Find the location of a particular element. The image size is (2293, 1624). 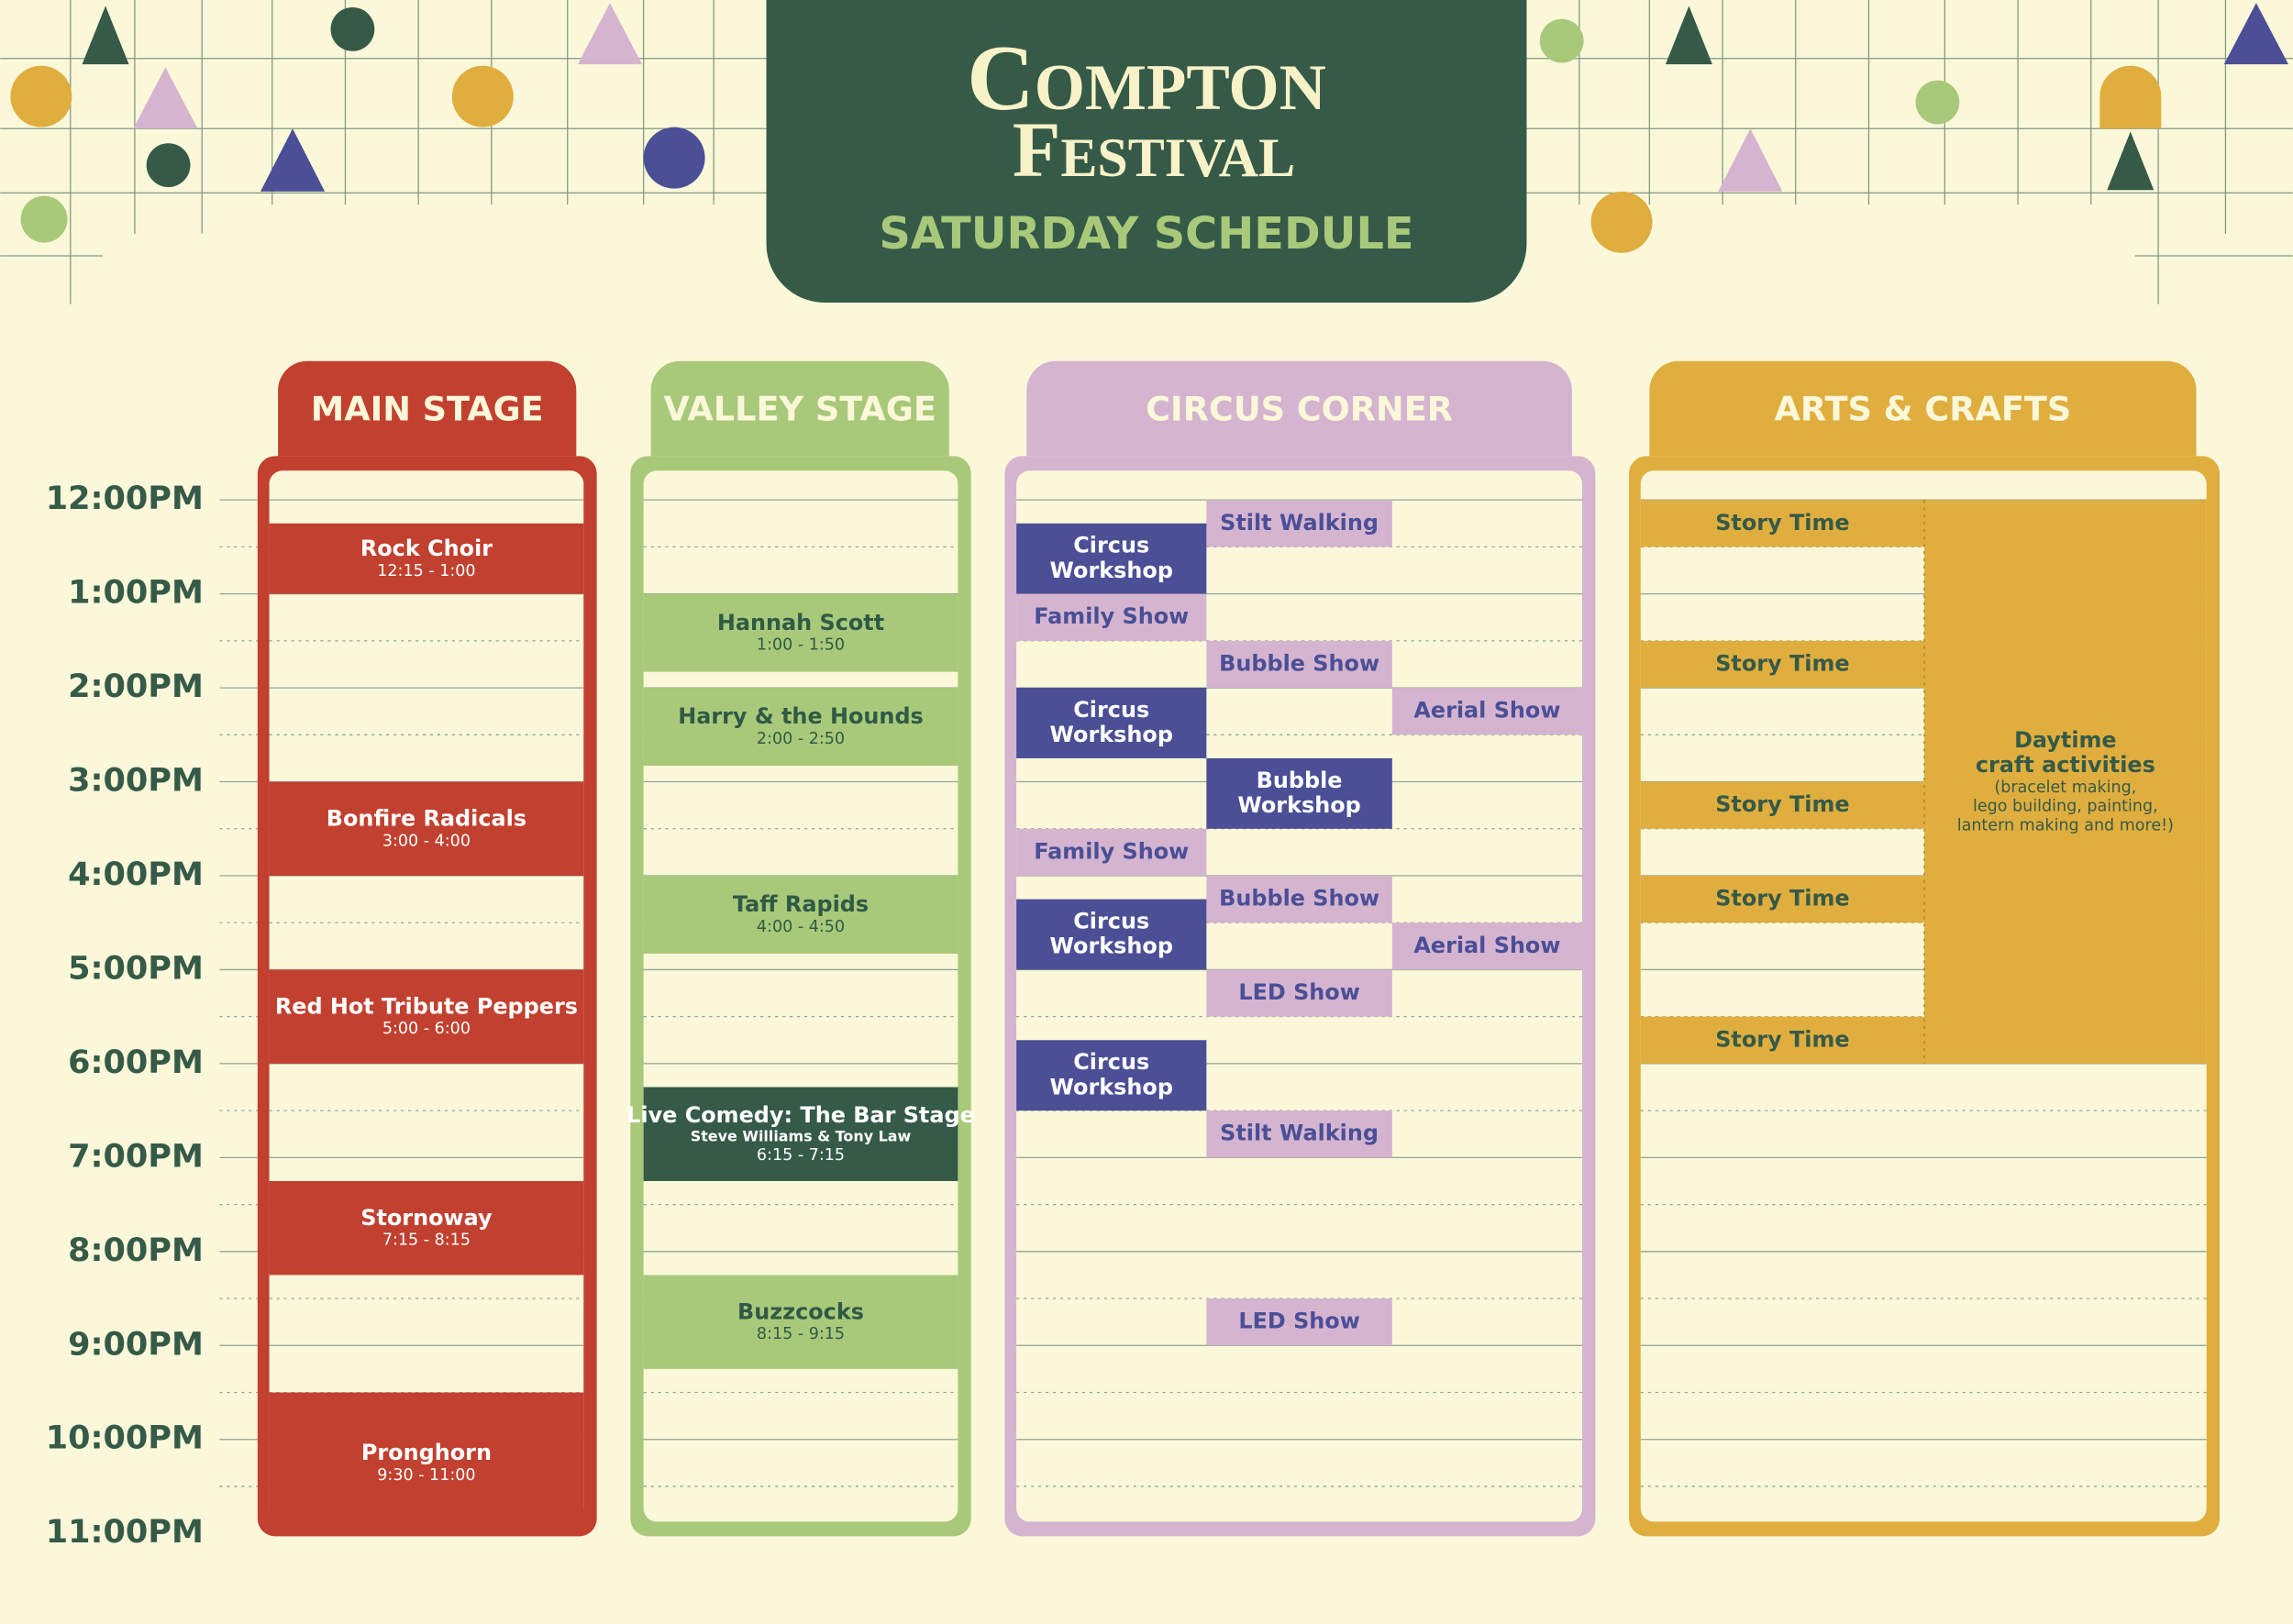

time-label: 12:00PM is located at coordinates (125, 498).